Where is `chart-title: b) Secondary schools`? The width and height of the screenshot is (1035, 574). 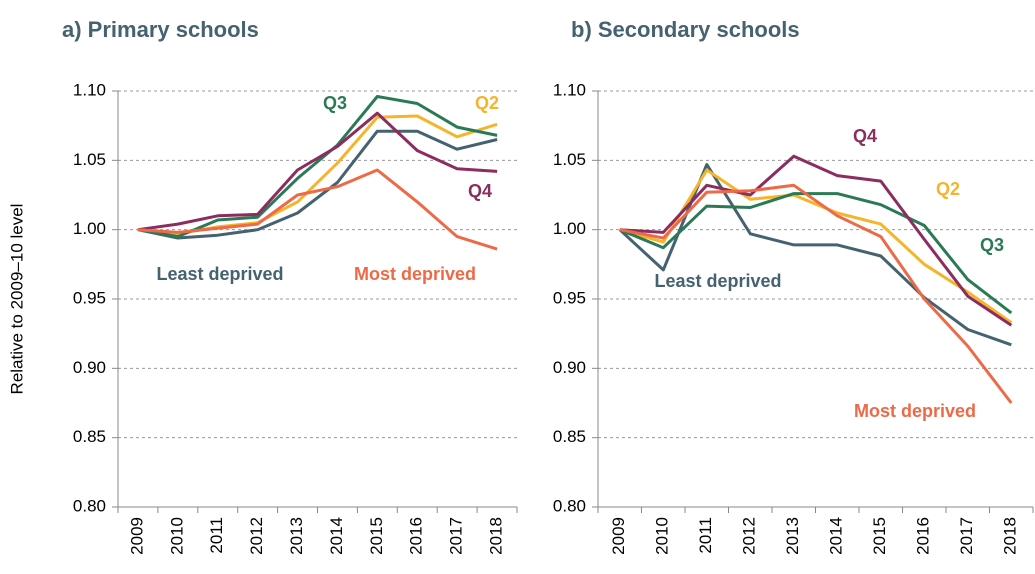 chart-title: b) Secondary schools is located at coordinates (685, 29).